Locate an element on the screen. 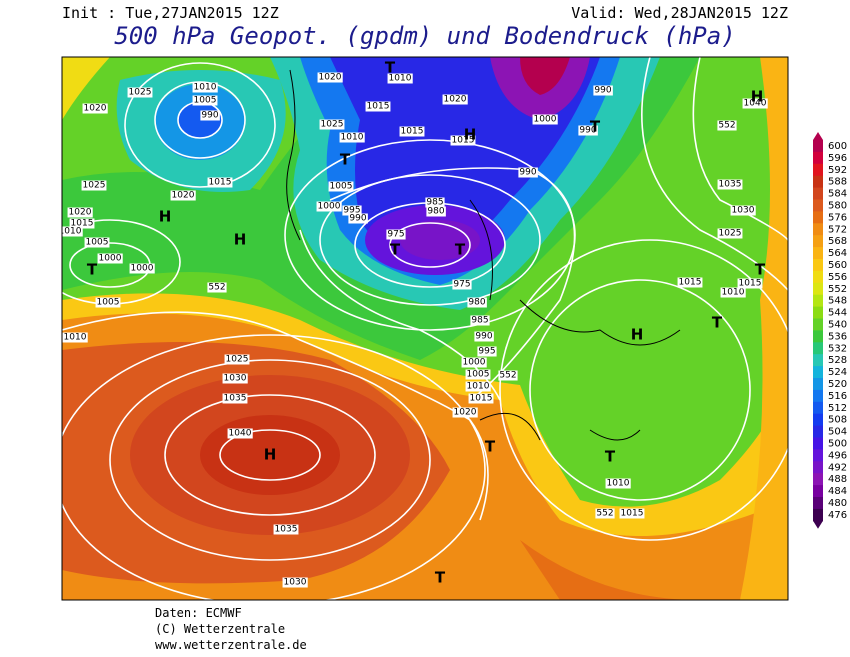  colorbar-label: 580 is located at coordinates (837, 205).